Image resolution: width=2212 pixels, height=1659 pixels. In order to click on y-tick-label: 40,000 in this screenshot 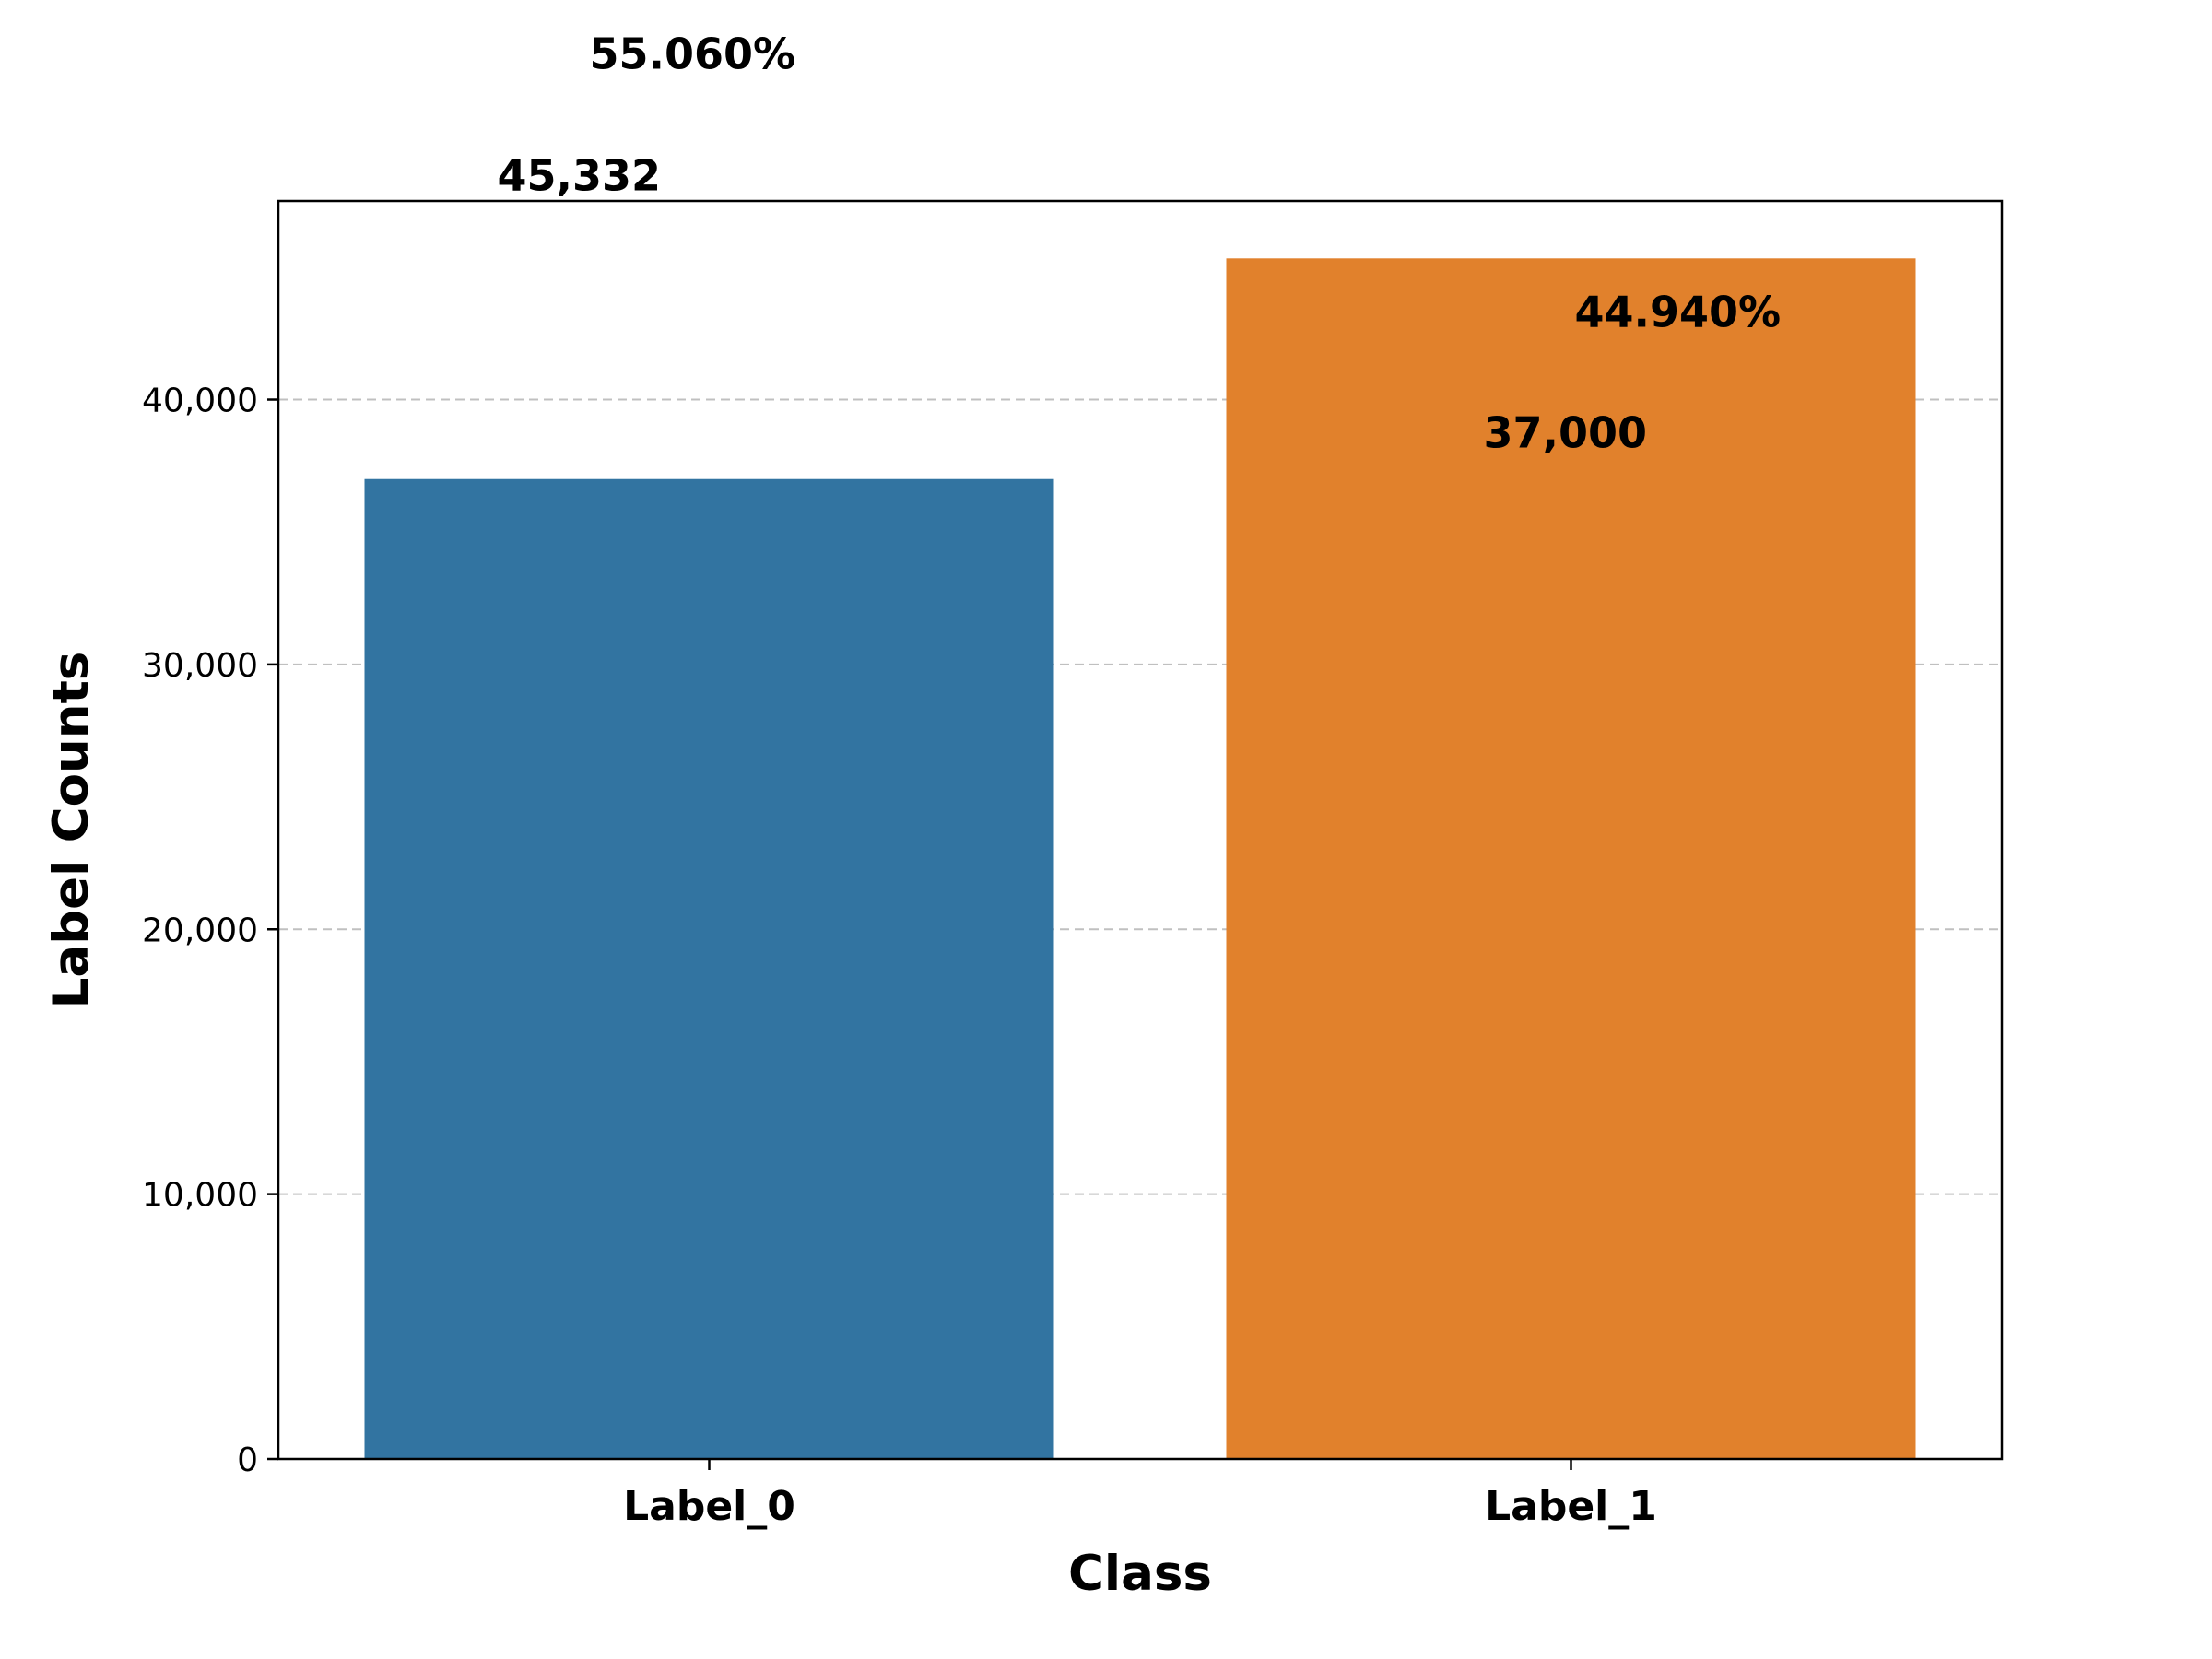, I will do `click(200, 401)`.